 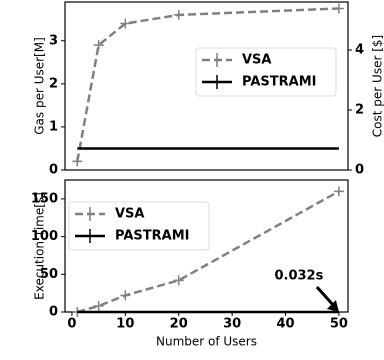 I want to click on y2-axis-label: Cost per User [$], so click(x=377, y=86).